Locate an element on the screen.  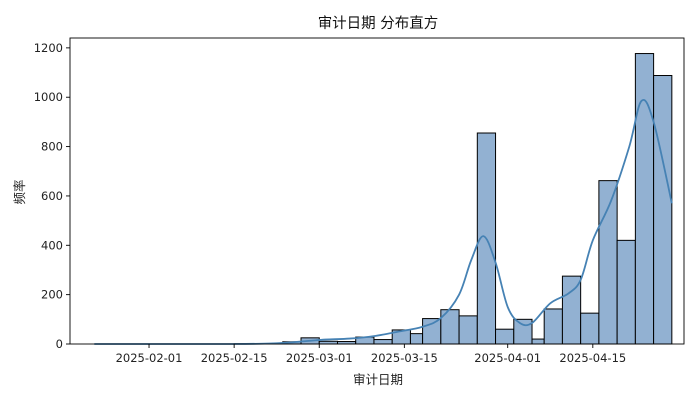
x-tick-label: 2025-04-01 is located at coordinates (507, 358).